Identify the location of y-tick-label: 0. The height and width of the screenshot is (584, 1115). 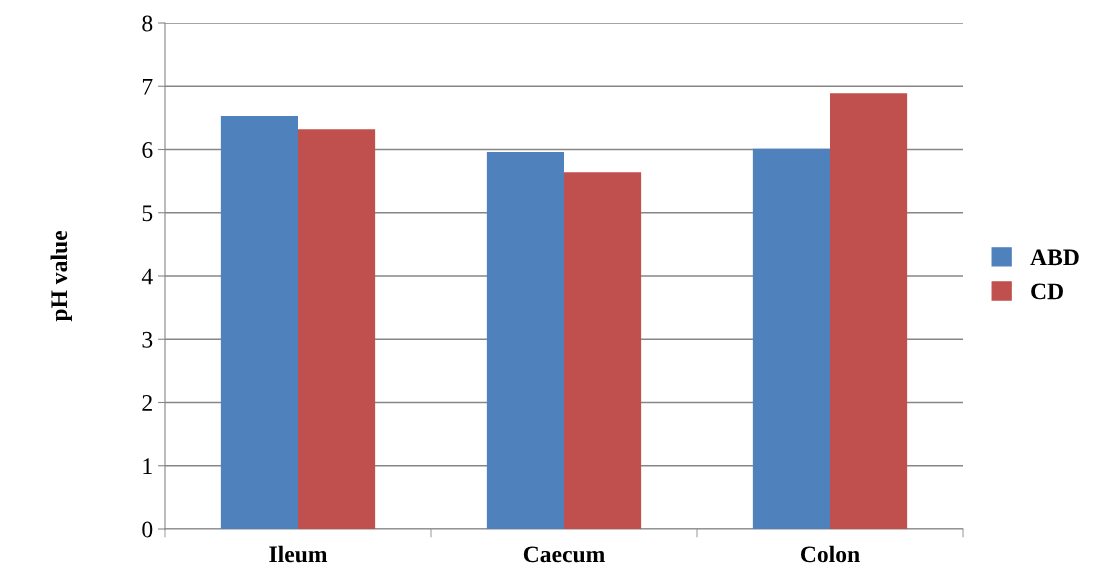
(147, 529).